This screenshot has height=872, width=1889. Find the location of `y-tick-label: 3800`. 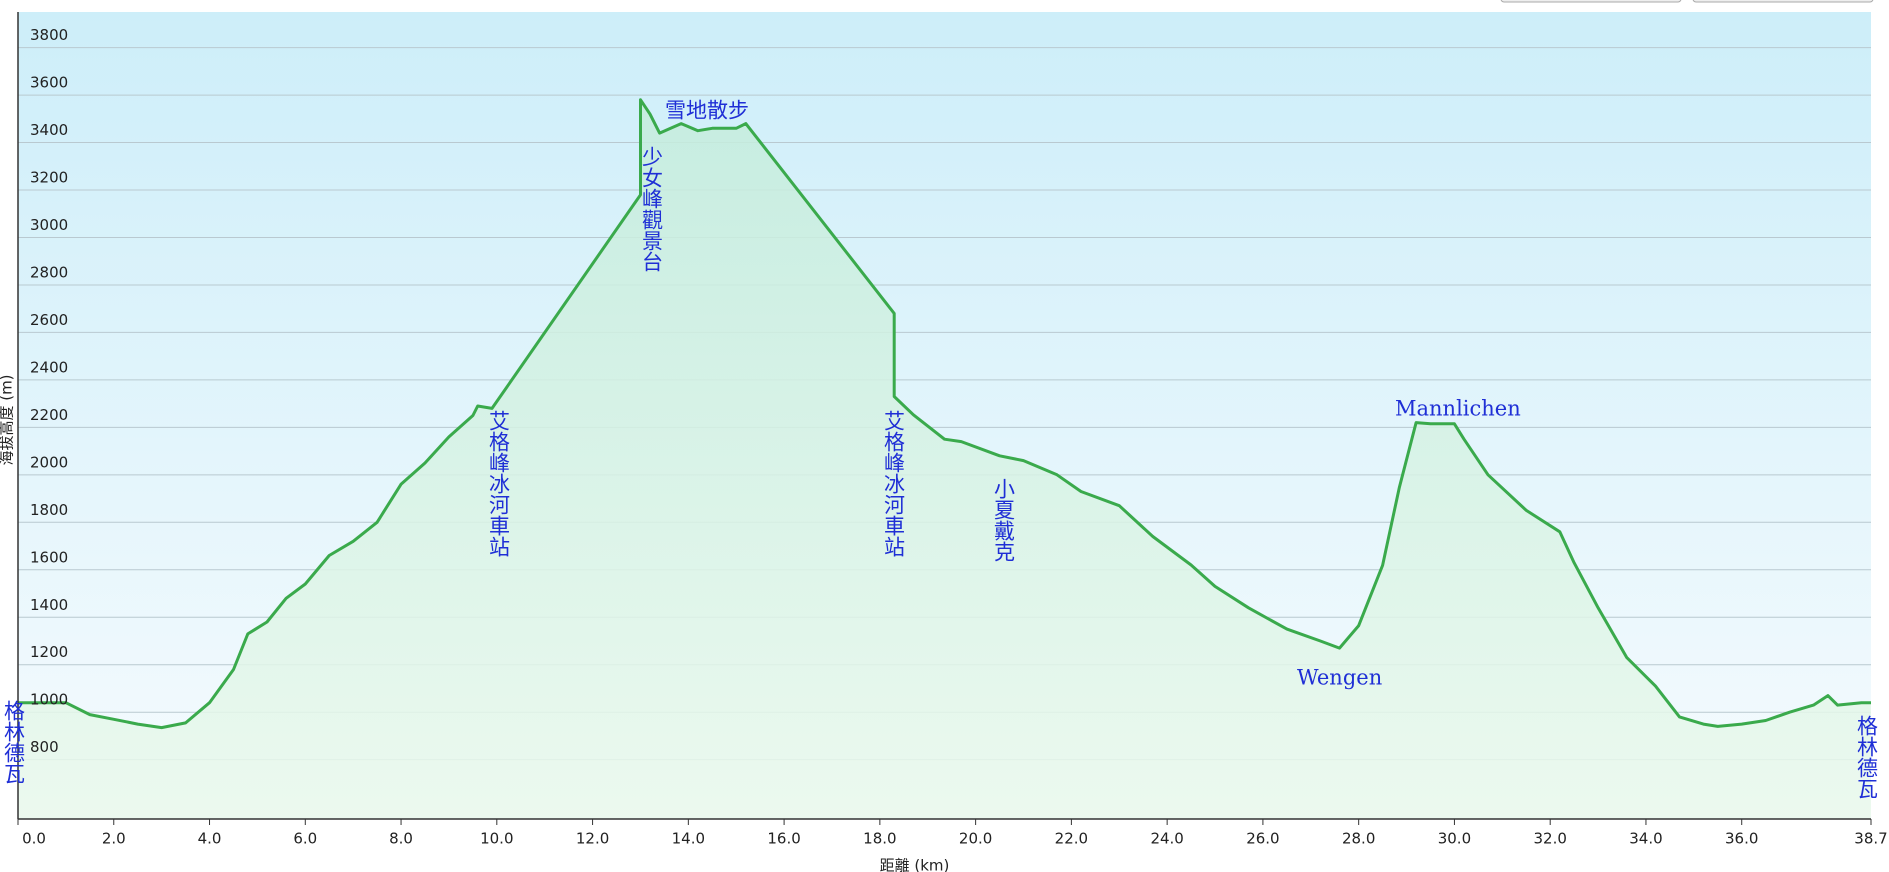

y-tick-label: 3800 is located at coordinates (49, 35).